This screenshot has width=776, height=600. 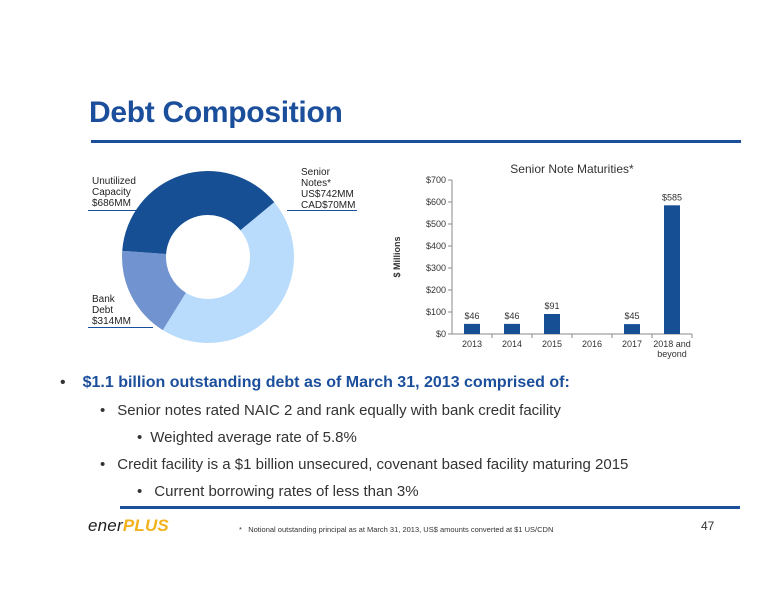 What do you see at coordinates (240, 529) in the screenshot?
I see `footnote-marker: *` at bounding box center [240, 529].